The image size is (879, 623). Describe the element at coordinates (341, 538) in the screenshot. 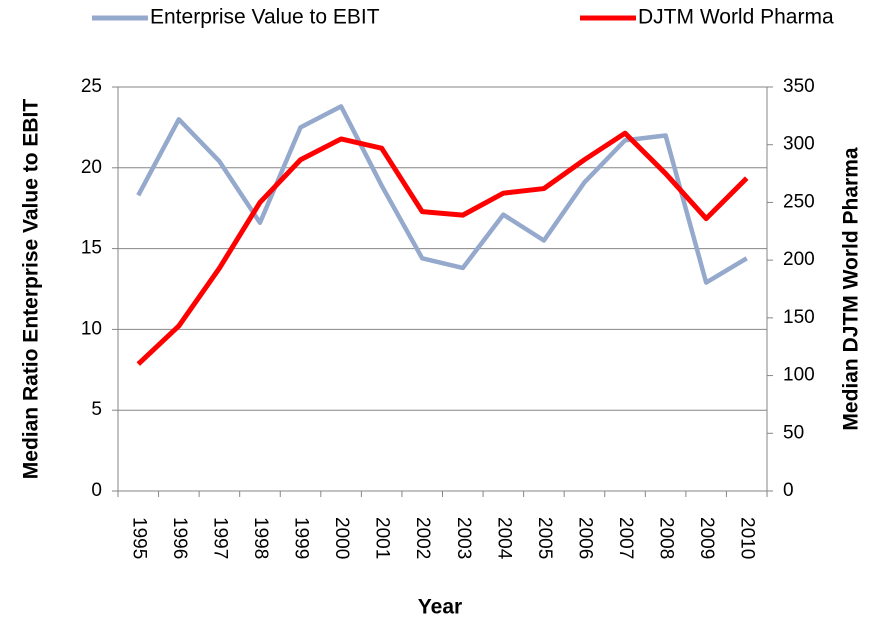

I see `x-tick-label: 2000` at that location.